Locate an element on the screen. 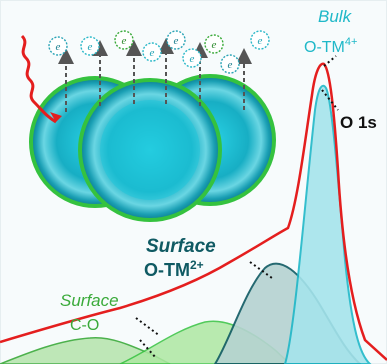  xray-photon-icon is located at coordinates (38, 79).